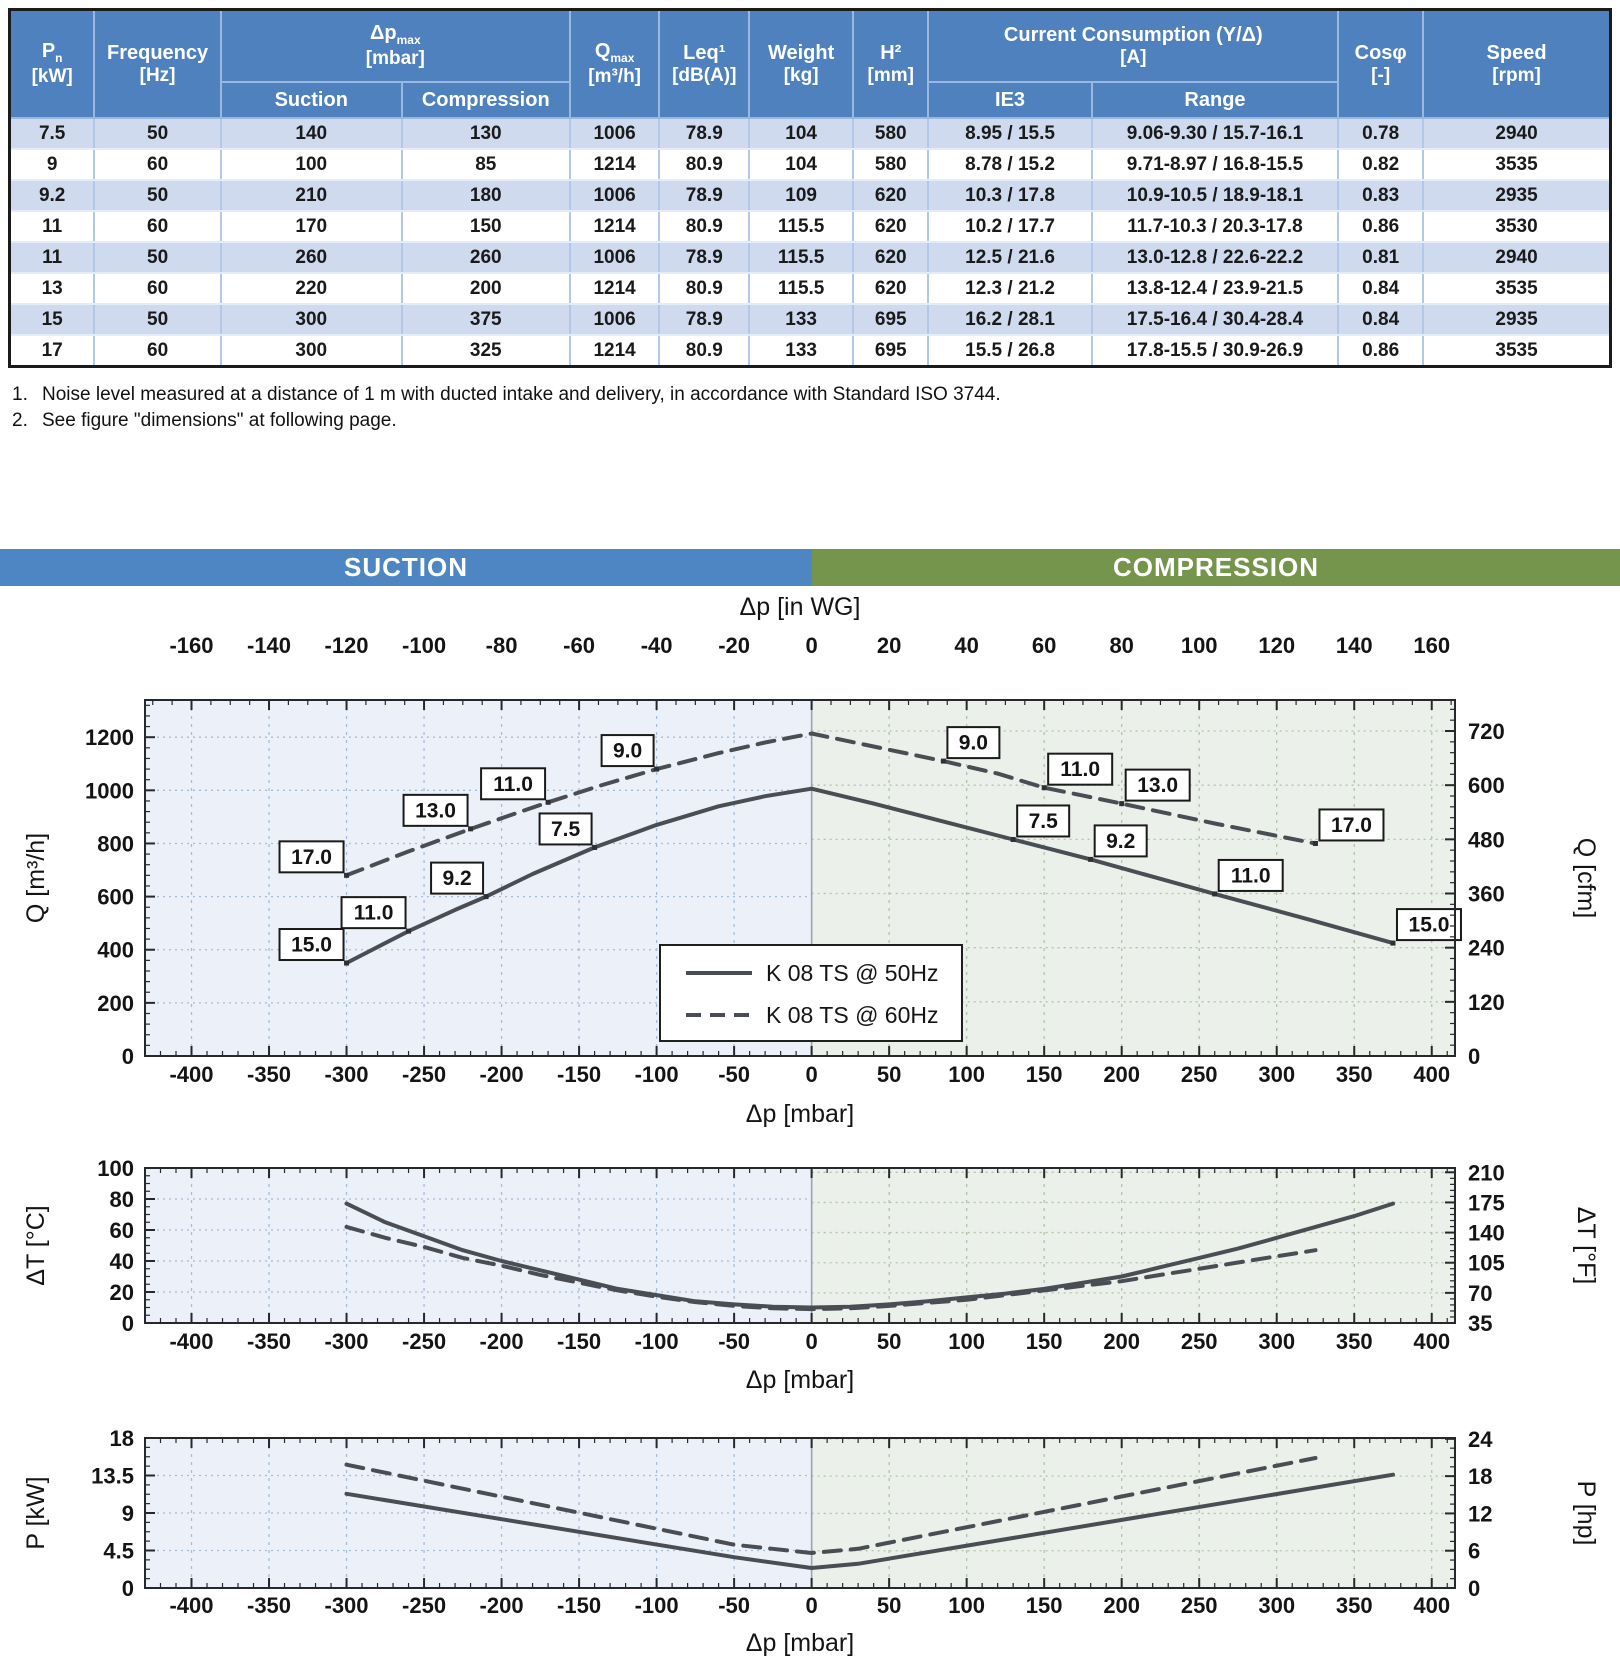  I want to click on svg-text: 600, so click(115, 897).